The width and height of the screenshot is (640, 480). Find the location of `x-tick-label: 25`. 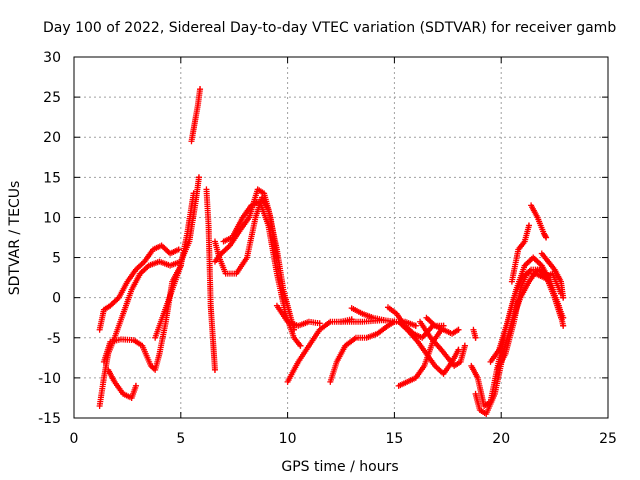

x-tick-label: 25 is located at coordinates (608, 439).